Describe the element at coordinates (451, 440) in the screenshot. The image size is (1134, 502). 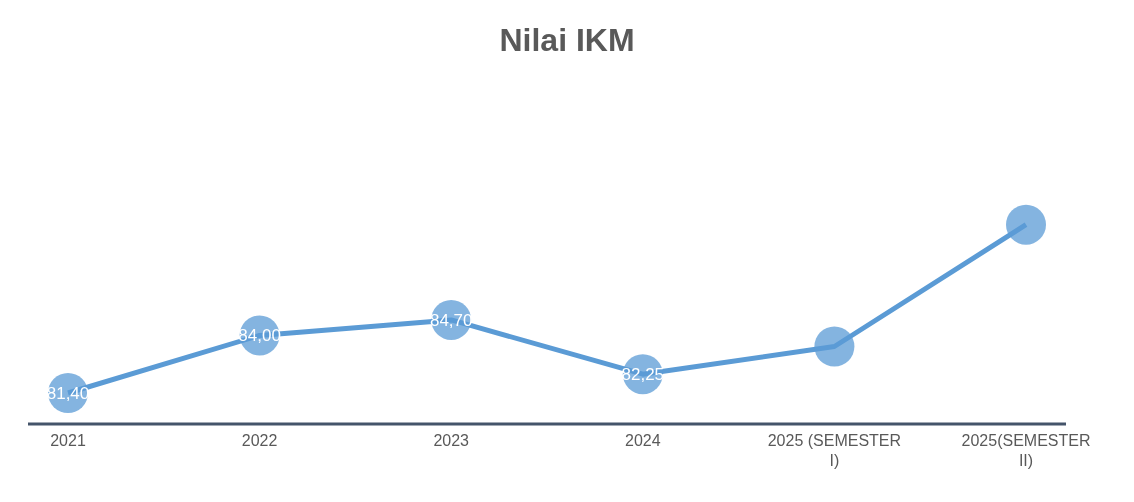
I see `x-tick-label: 2023` at that location.